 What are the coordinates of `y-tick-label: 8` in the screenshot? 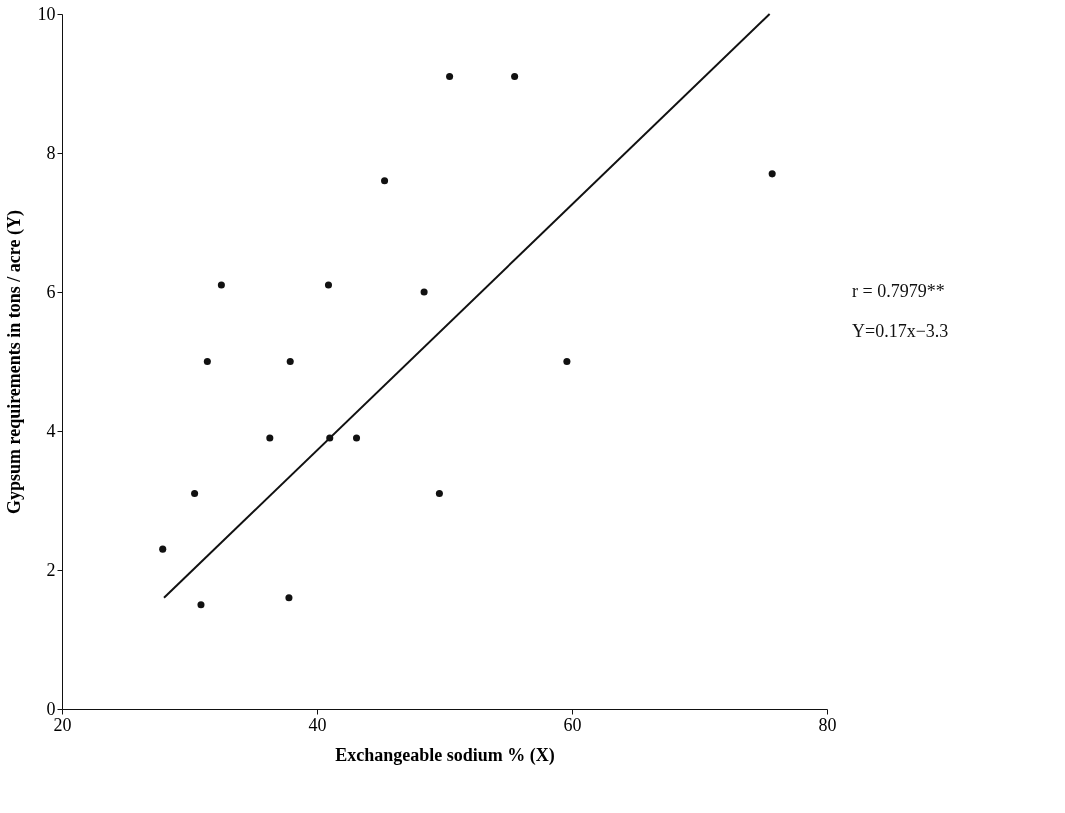 It's located at (51, 152).